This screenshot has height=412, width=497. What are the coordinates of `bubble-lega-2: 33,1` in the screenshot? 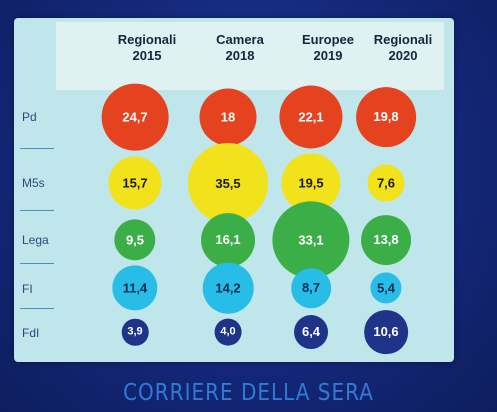 It's located at (311, 240).